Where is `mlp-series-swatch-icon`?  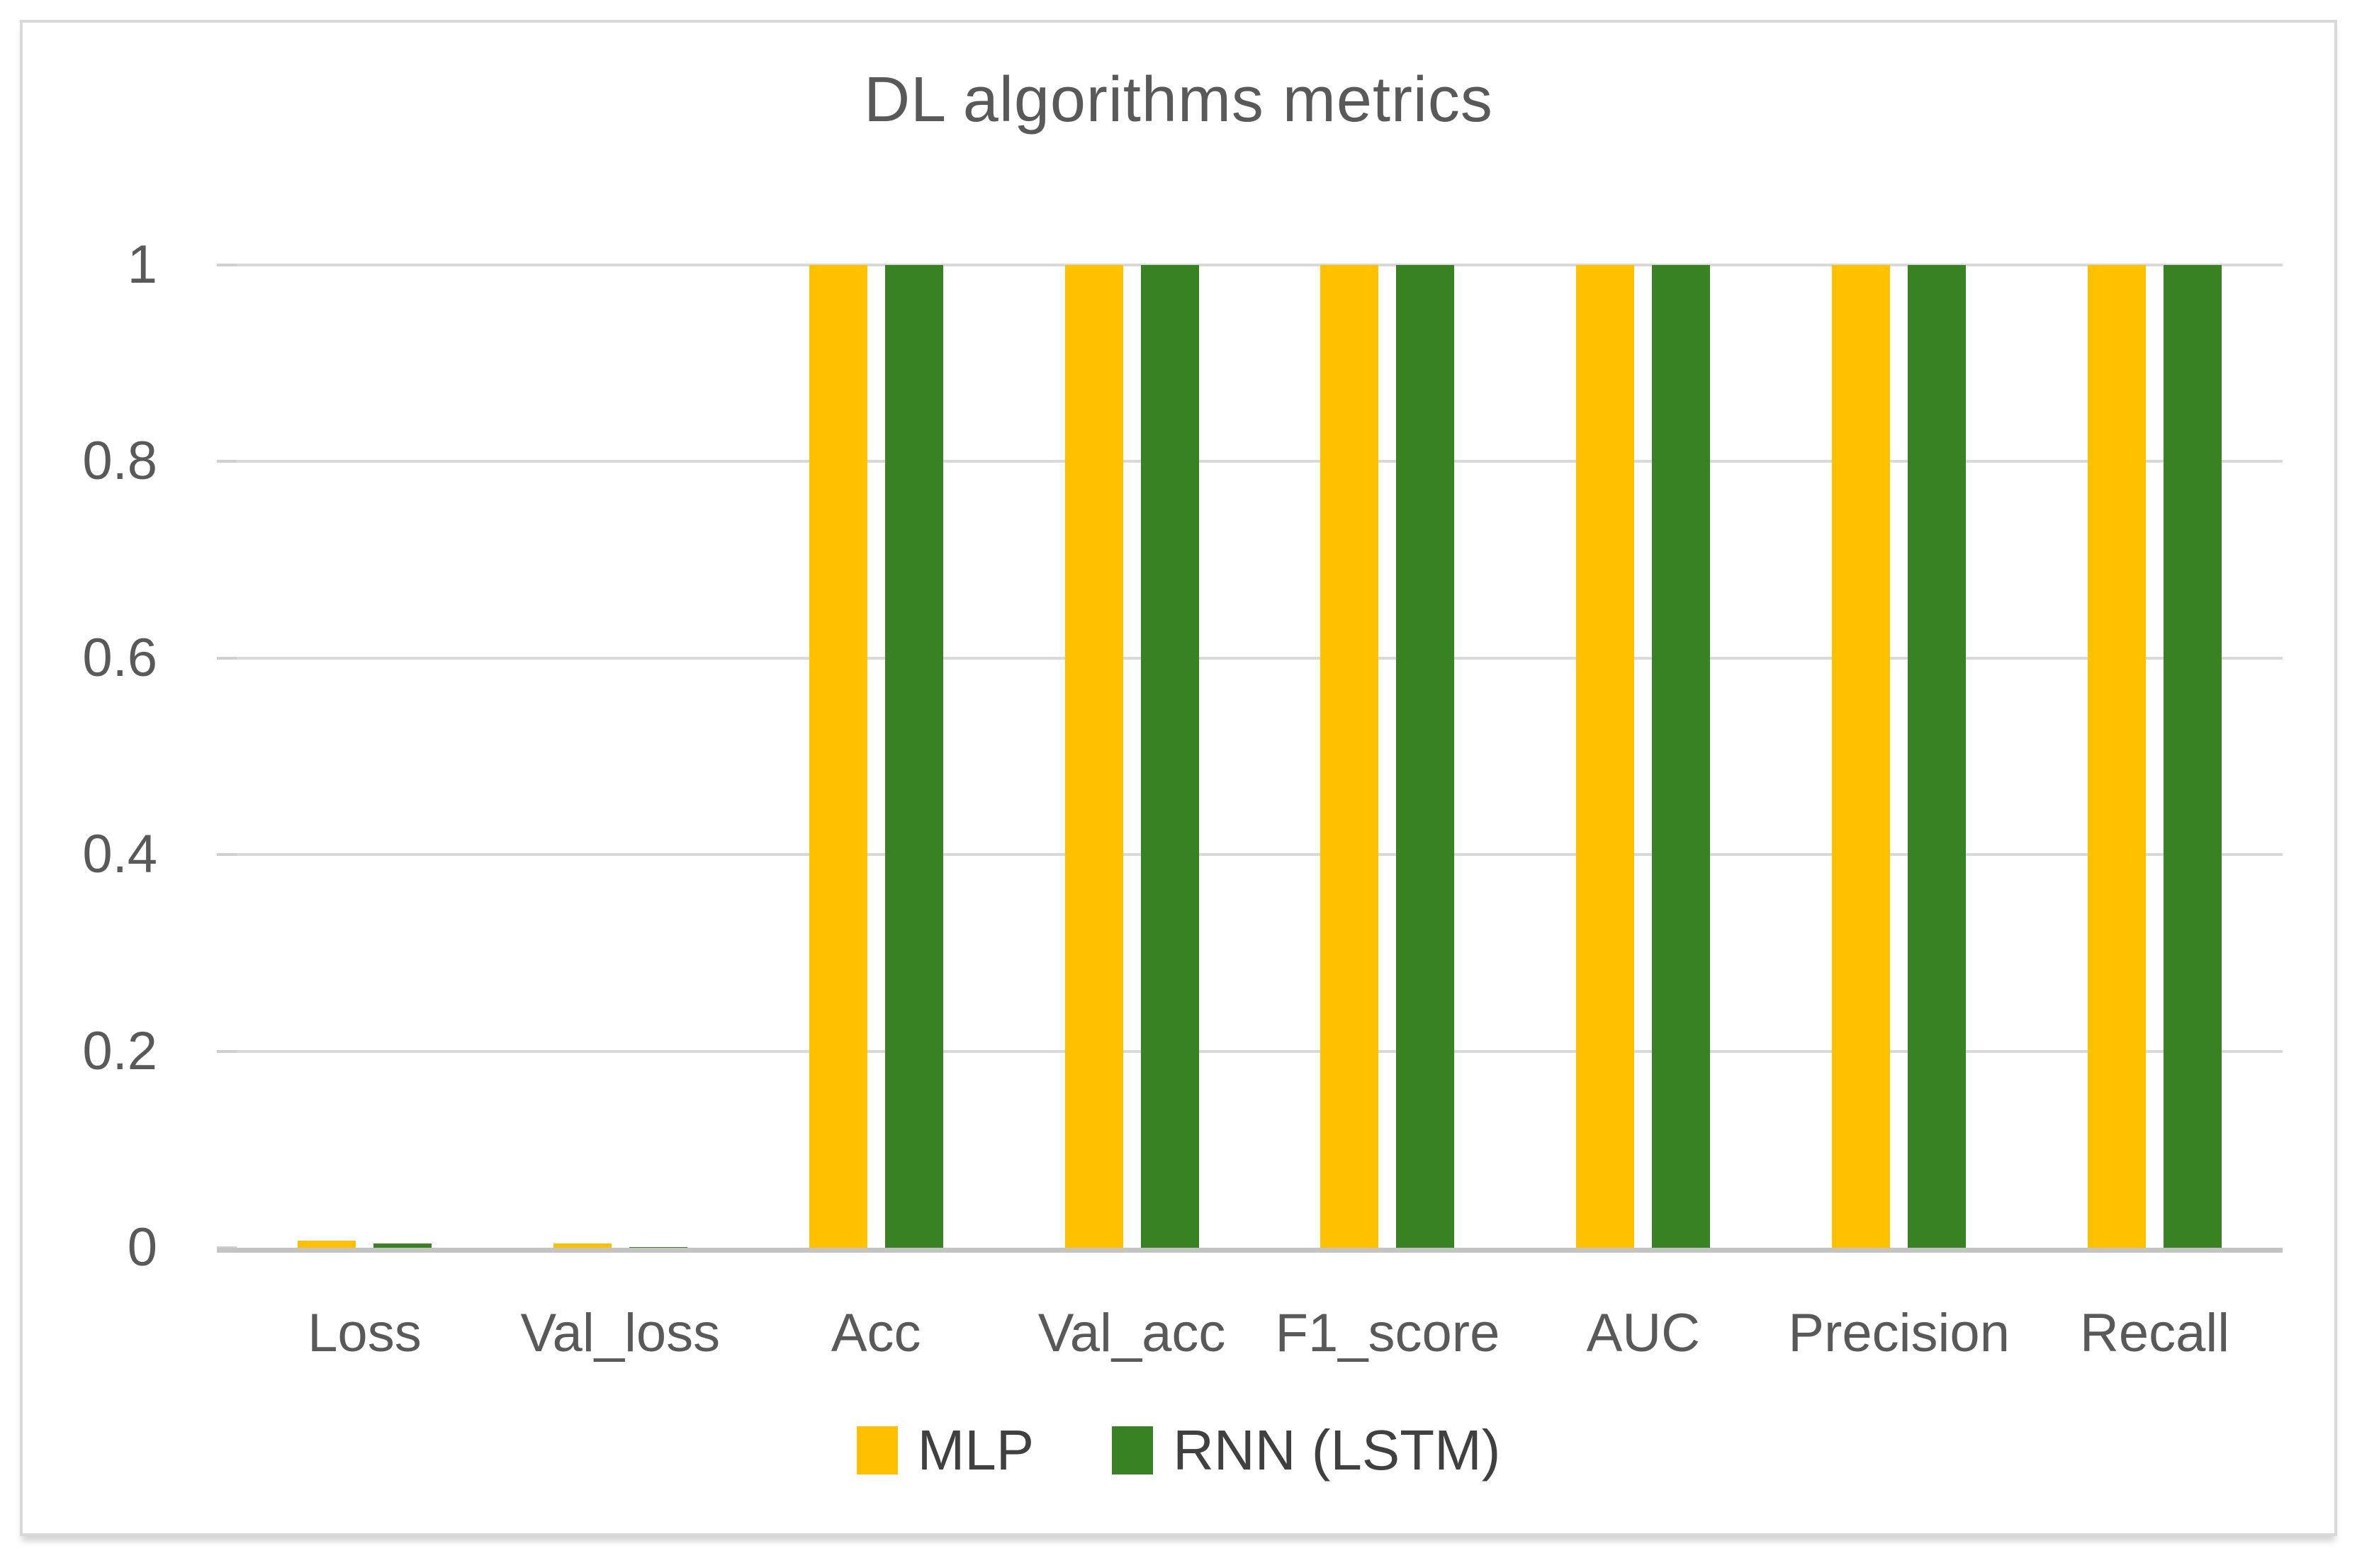
mlp-series-swatch-icon is located at coordinates (877, 1450).